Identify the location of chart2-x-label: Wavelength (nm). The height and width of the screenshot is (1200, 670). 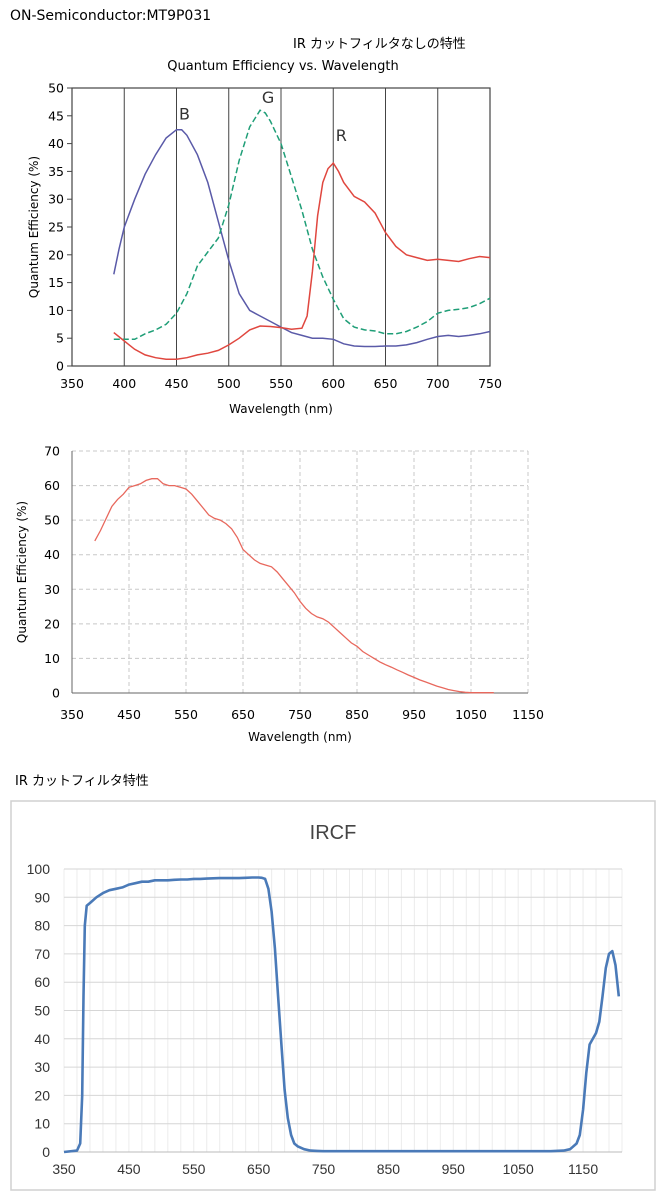
(300, 737).